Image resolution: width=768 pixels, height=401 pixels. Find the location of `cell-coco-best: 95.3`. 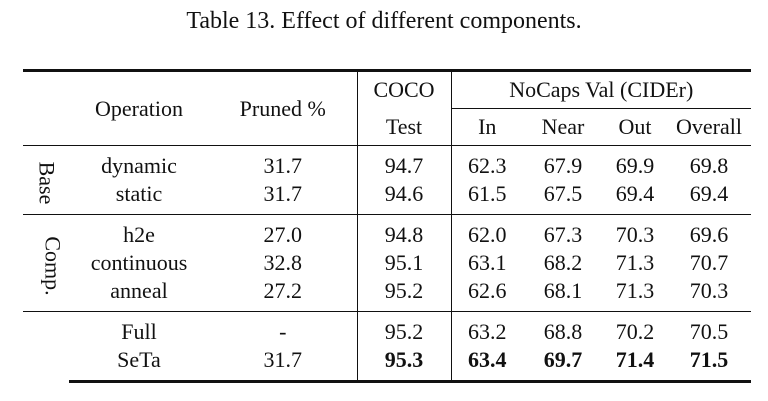

cell-coco-best: 95.3 is located at coordinates (404, 359).